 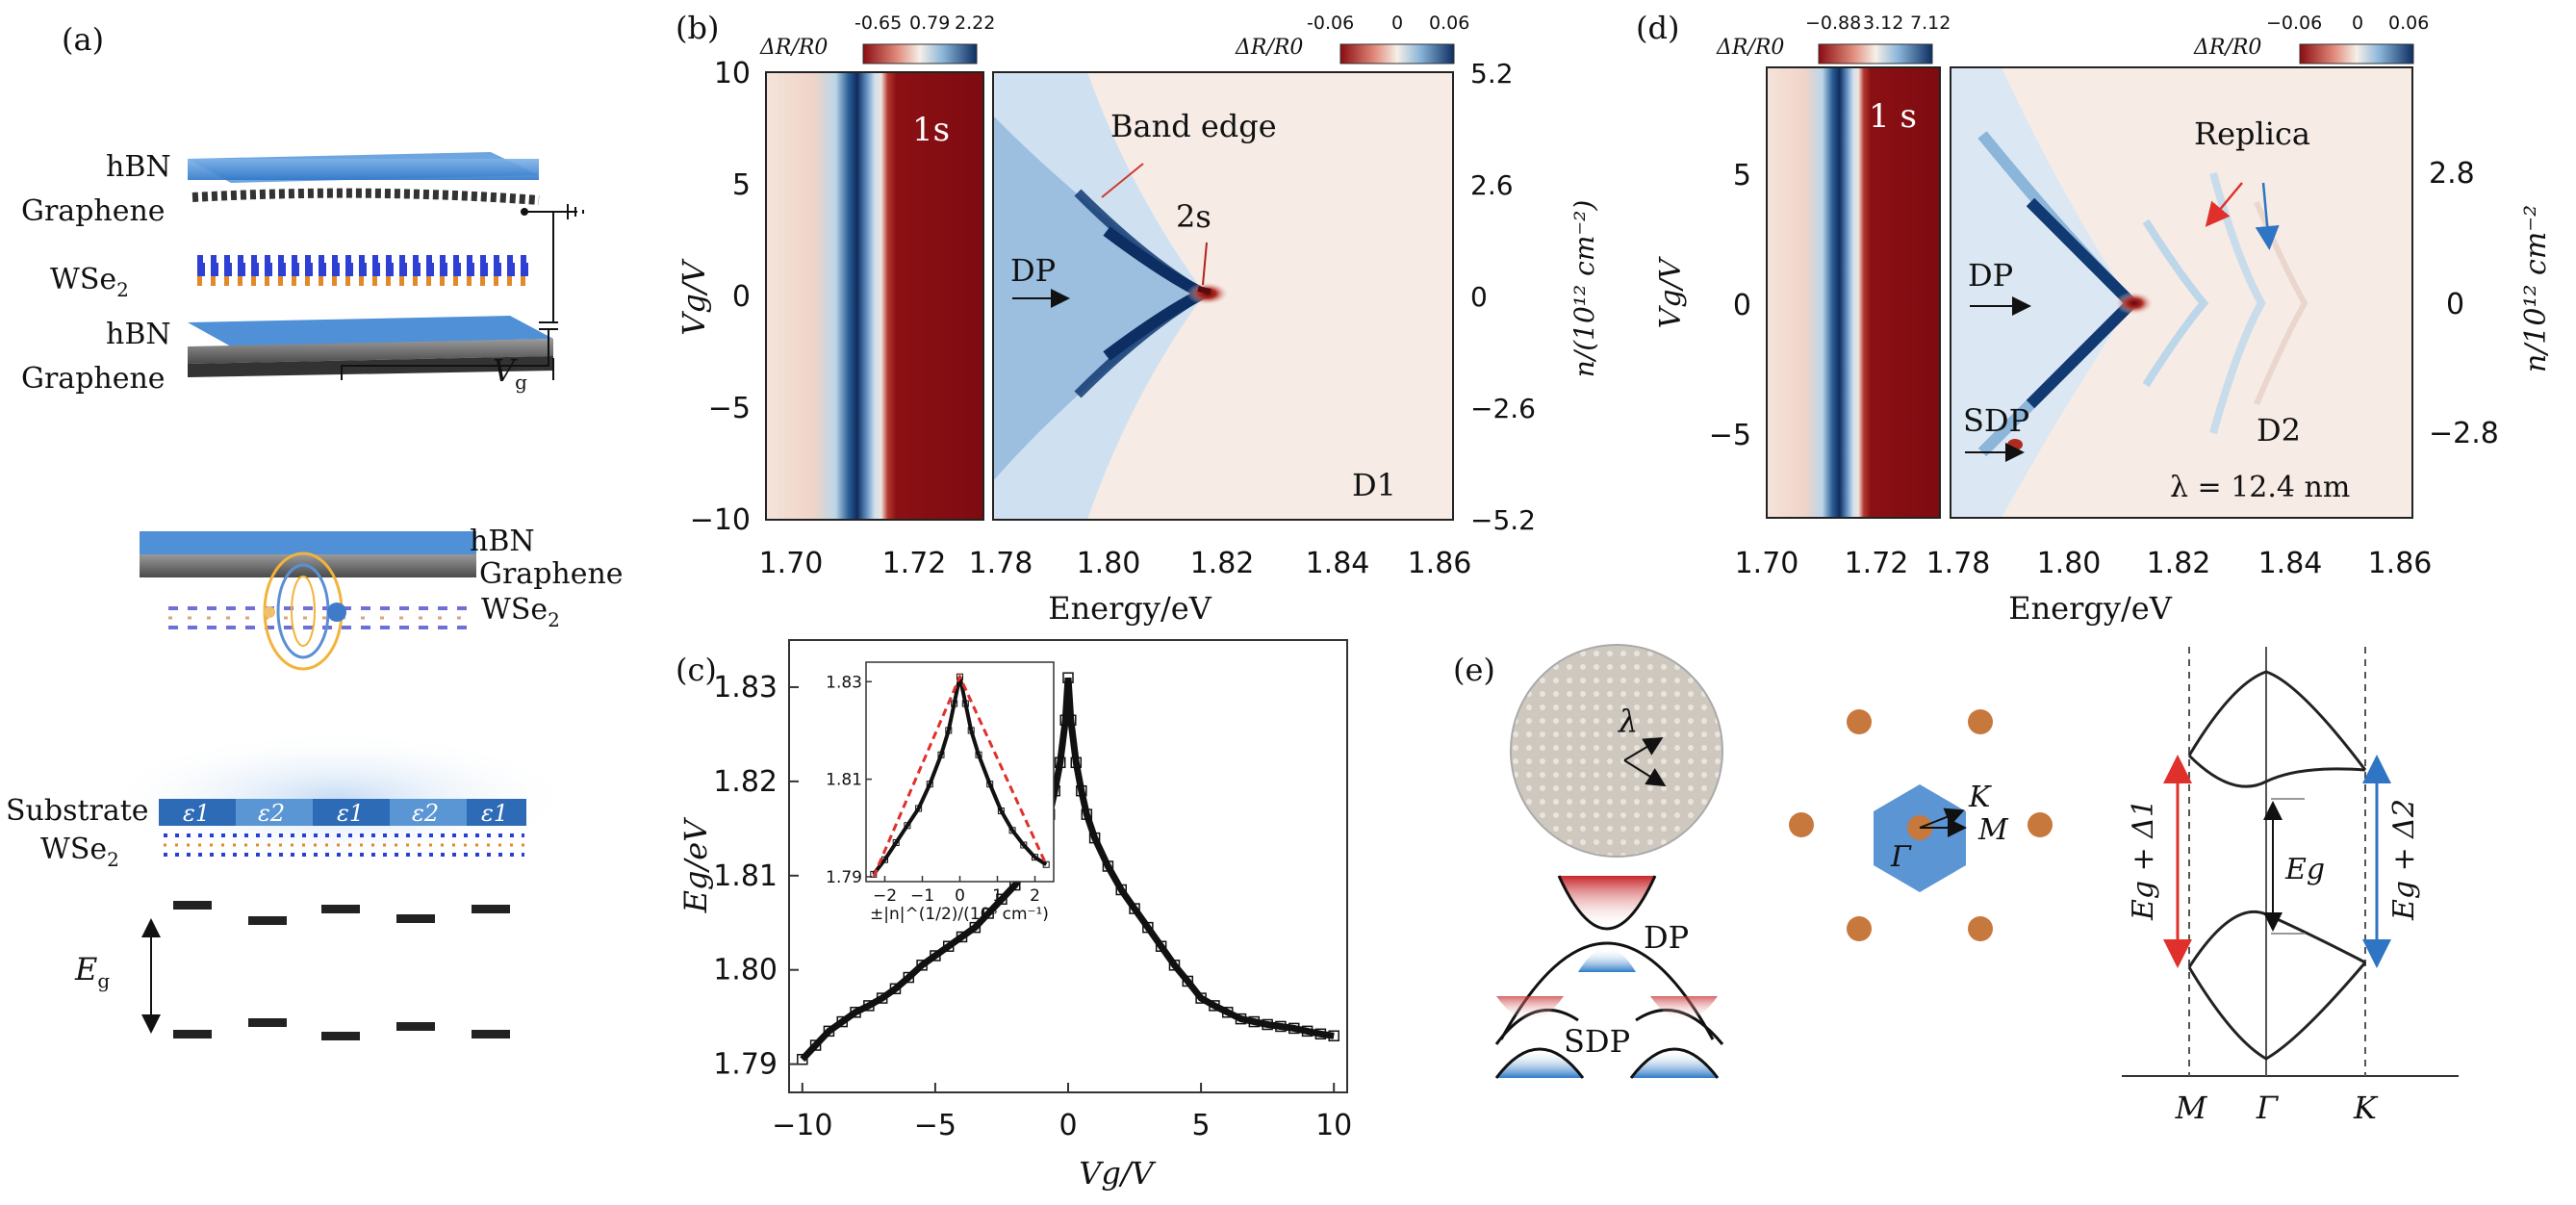 I want to click on band-levels, so click(x=341, y=971).